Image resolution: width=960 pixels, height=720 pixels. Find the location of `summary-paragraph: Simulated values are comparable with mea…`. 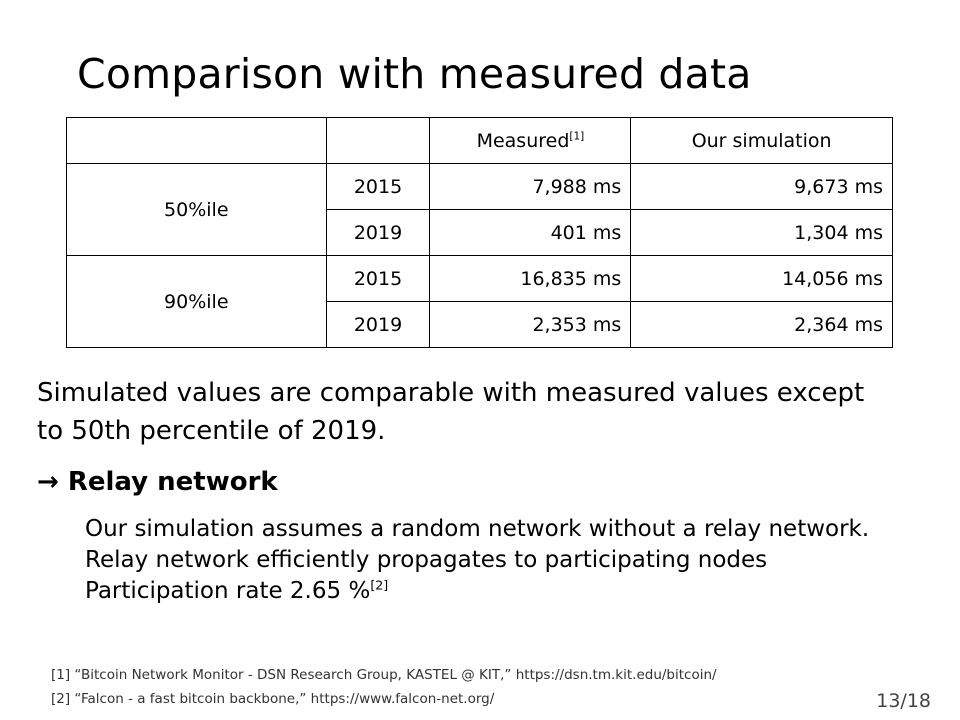

summary-paragraph: Simulated values are comparable with mea… is located at coordinates (487, 412).